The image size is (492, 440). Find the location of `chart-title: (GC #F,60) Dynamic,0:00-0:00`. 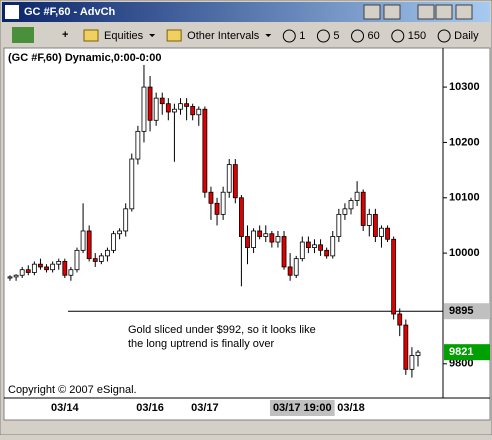

chart-title: (GC #F,60) Dynamic,0:00-0:00 is located at coordinates (84, 58).